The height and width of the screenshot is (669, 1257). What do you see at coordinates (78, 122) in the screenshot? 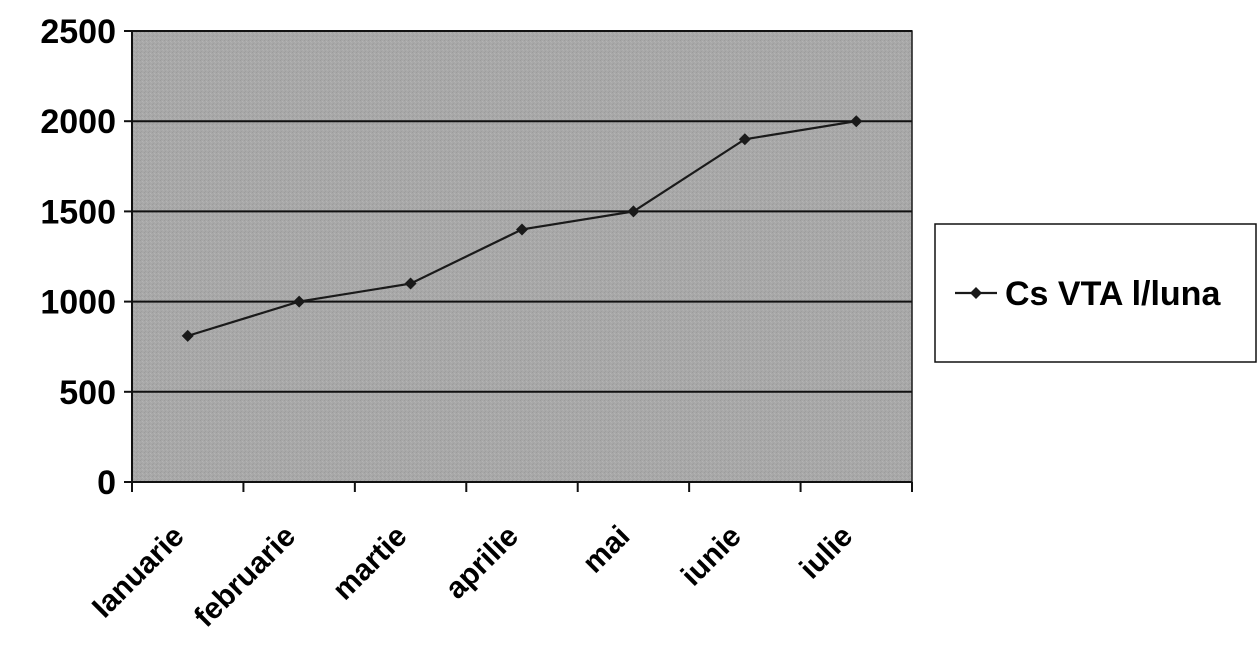
I see `y-tick-label: 2000` at bounding box center [78, 122].